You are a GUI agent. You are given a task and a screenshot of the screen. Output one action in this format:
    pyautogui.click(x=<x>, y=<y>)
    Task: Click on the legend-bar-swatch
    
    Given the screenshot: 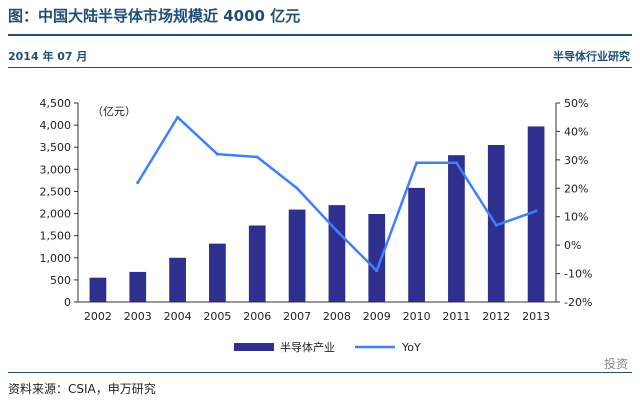 What is the action you would take?
    pyautogui.click(x=254, y=347)
    